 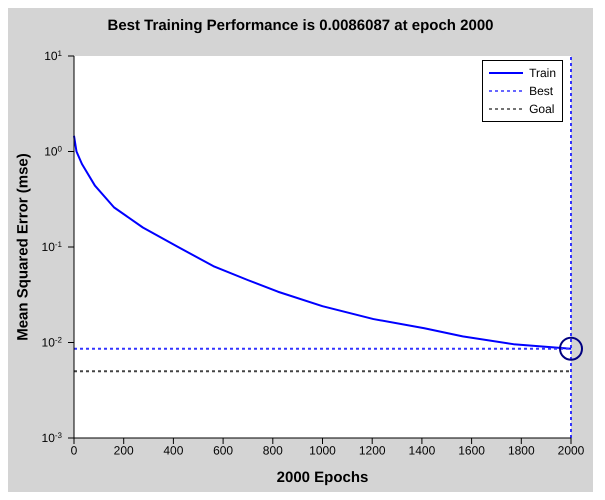 What do you see at coordinates (521, 451) in the screenshot?
I see `x-tick-label: 1800` at bounding box center [521, 451].